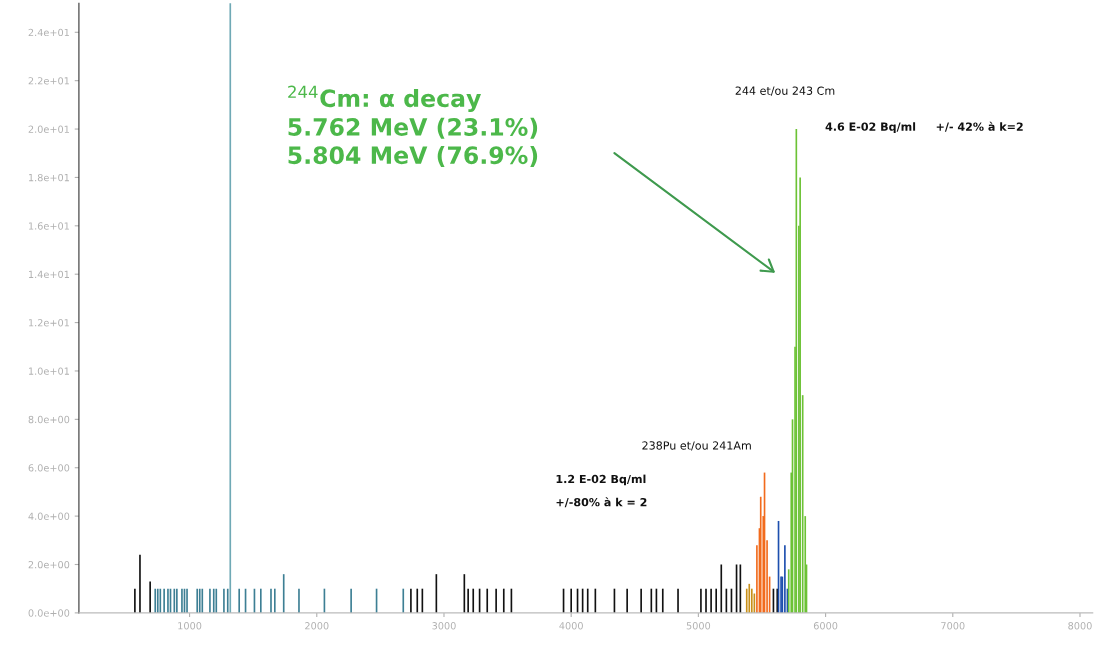 The width and height of the screenshot is (1096, 652). Describe the element at coordinates (48, 371) in the screenshot. I see `y-tick-label: 1.0e+01` at that location.